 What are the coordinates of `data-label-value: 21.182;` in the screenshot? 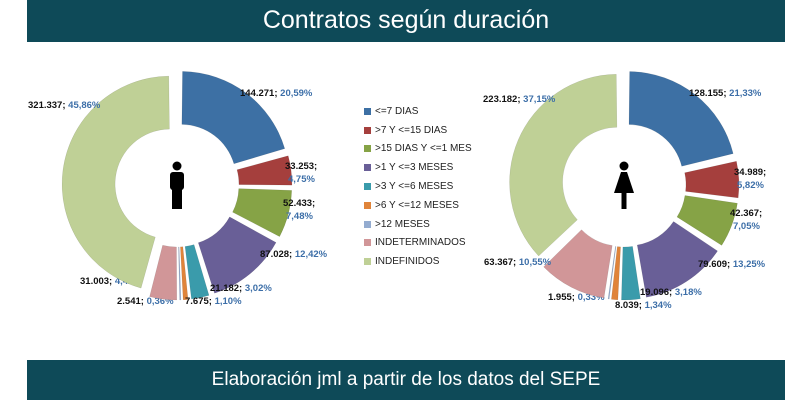 It's located at (227, 288).